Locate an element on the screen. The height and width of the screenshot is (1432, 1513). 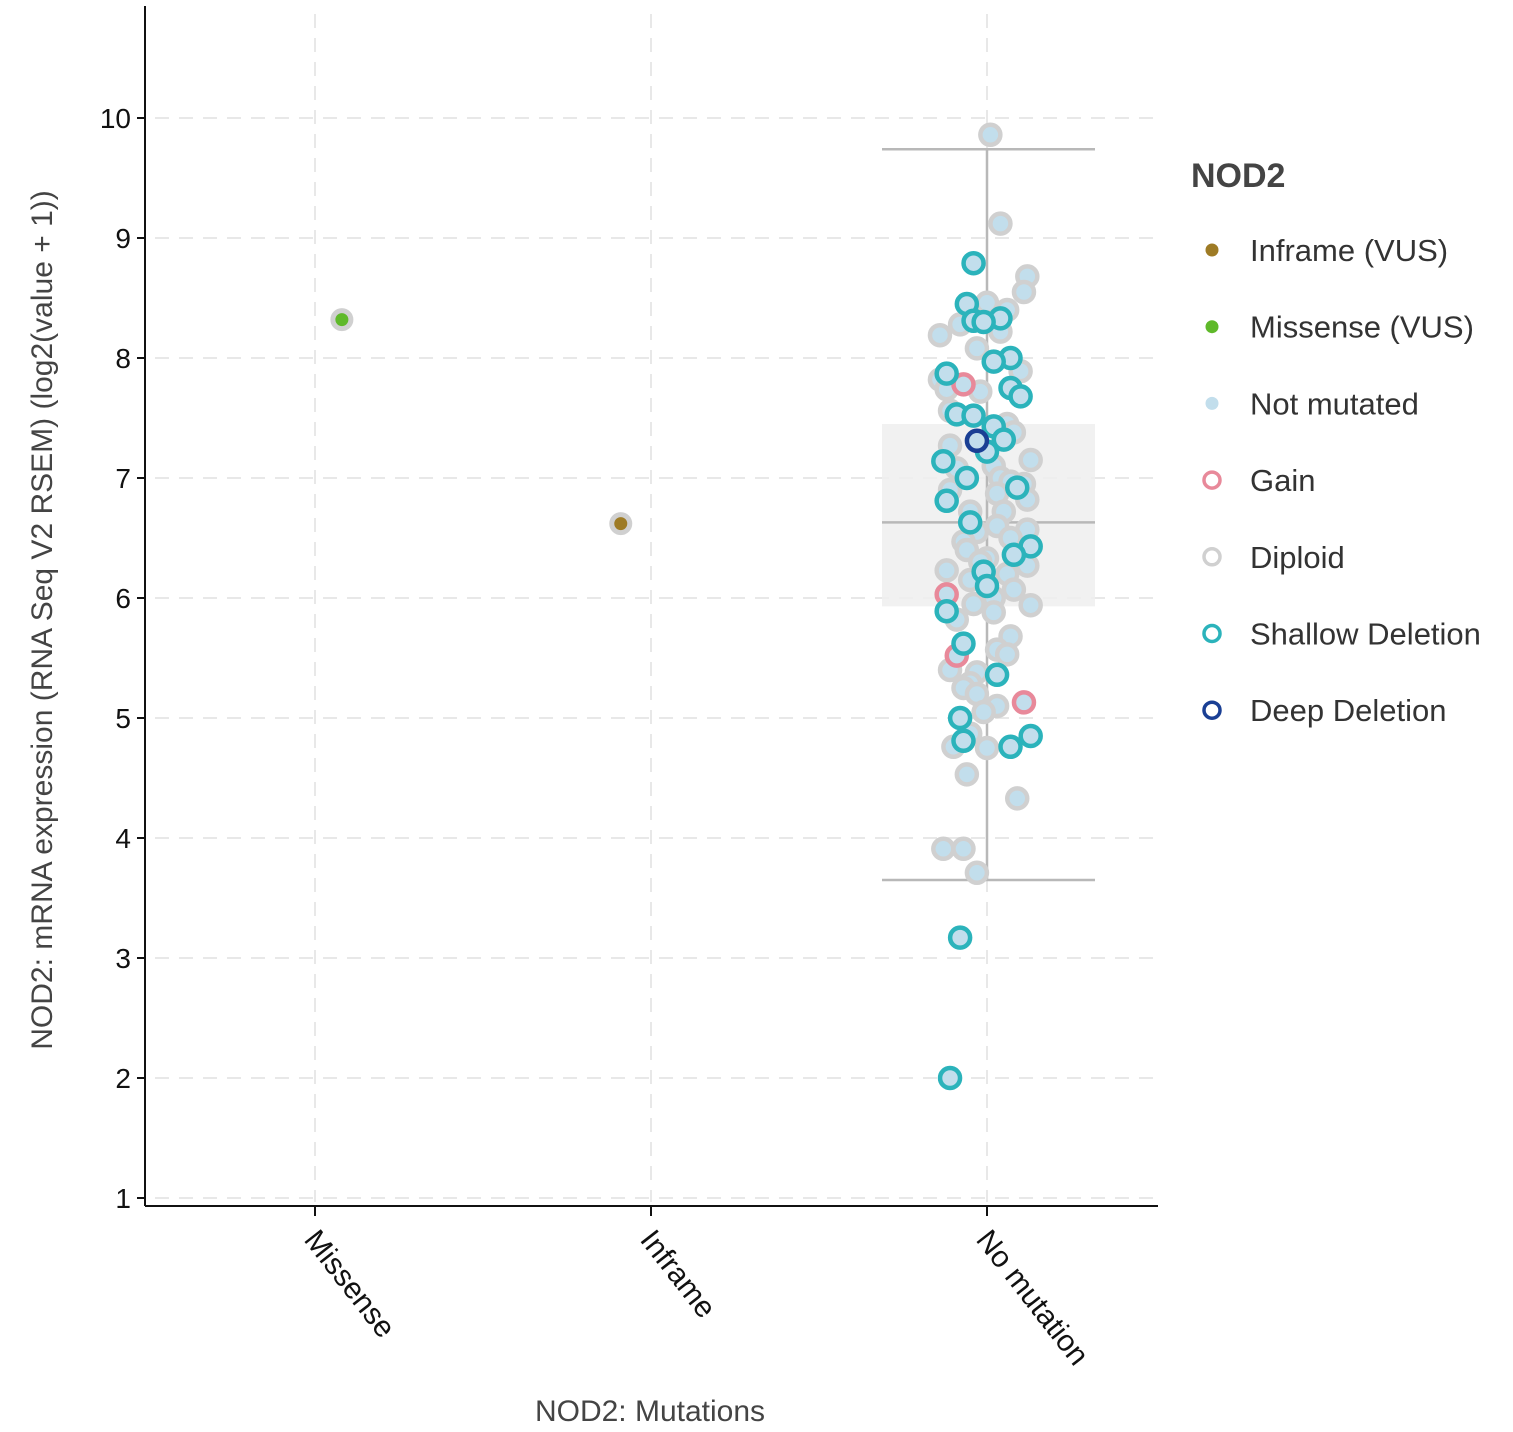
legend-entry: Gain is located at coordinates (1258, 480).